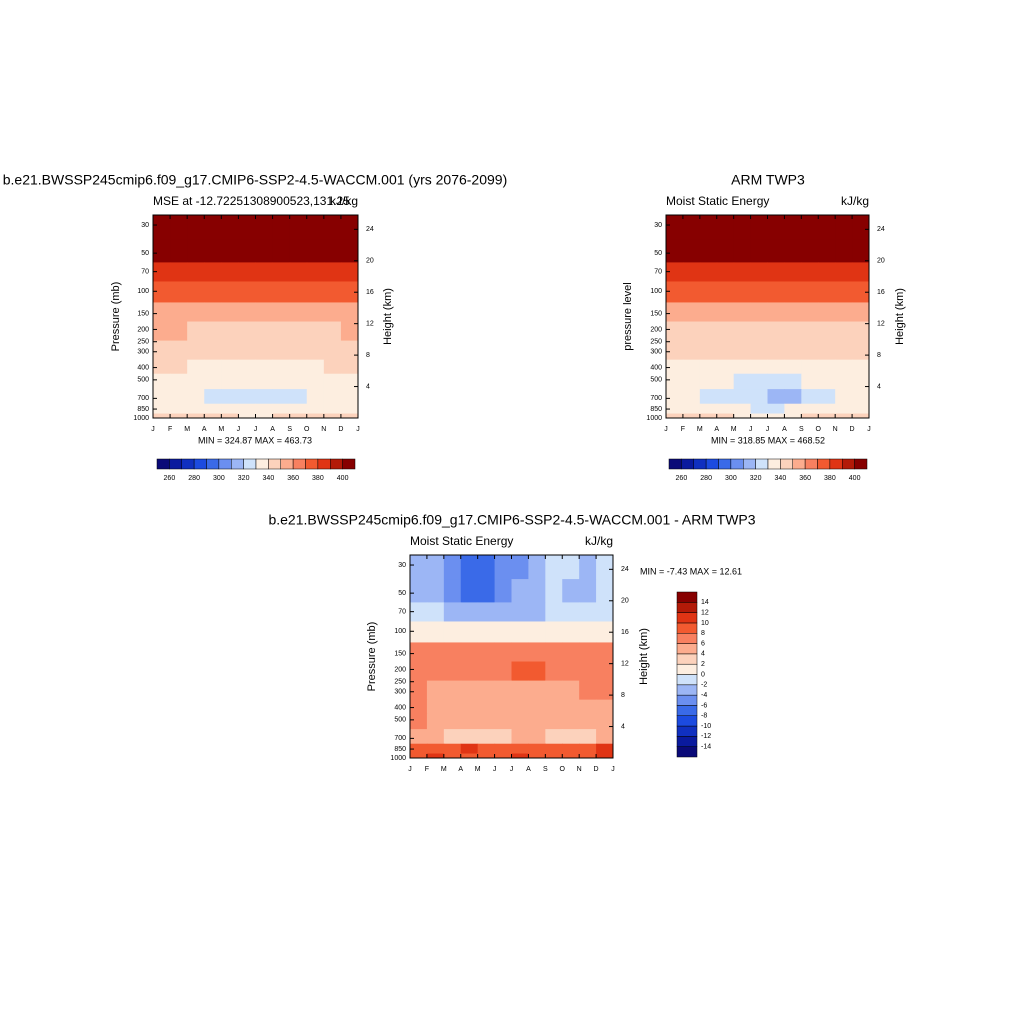  I want to click on colorbar-label: 280, so click(706, 478).